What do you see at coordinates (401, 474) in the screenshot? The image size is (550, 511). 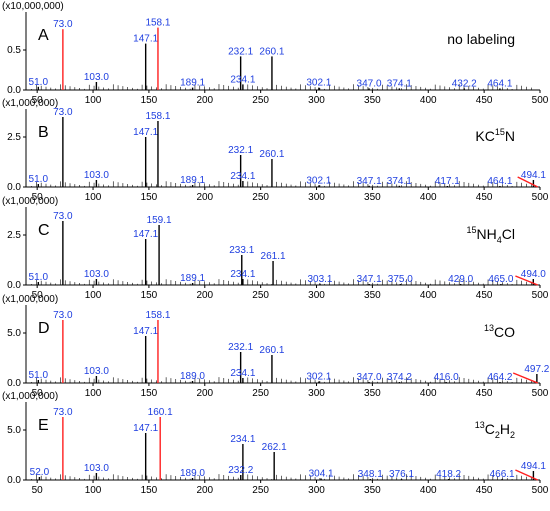 I see `peak-label-376.1: 376.1` at bounding box center [401, 474].